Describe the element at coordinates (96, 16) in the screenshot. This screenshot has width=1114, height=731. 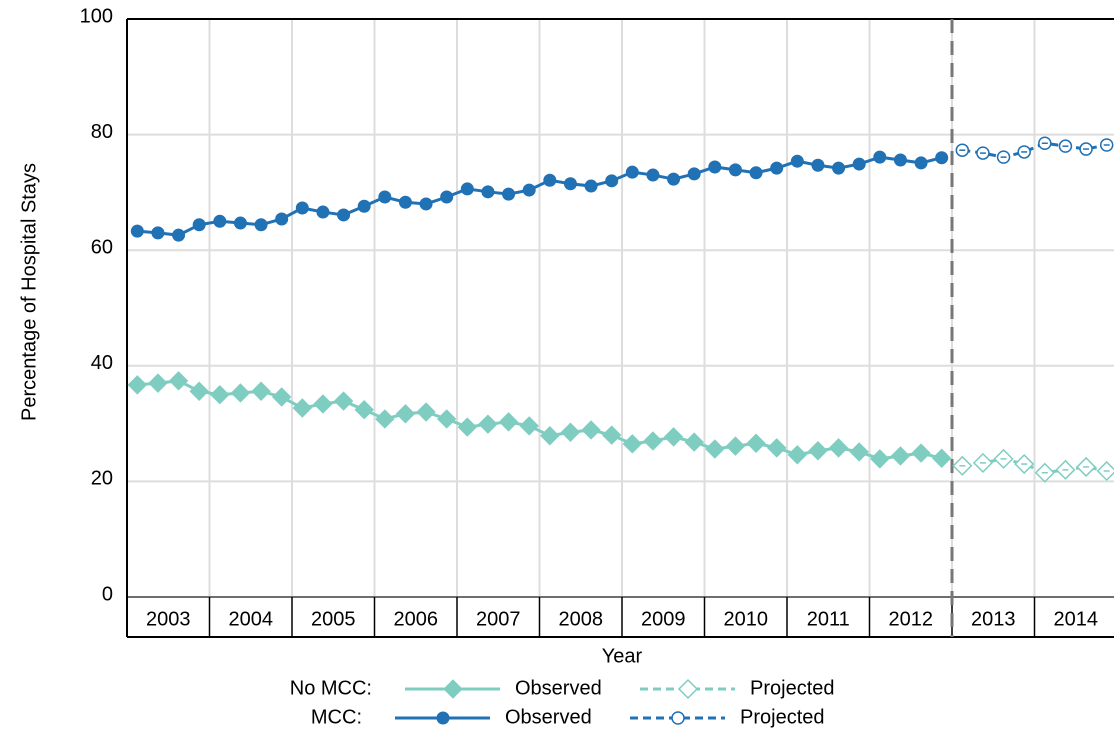
I see `y-tick-label: 100` at that location.